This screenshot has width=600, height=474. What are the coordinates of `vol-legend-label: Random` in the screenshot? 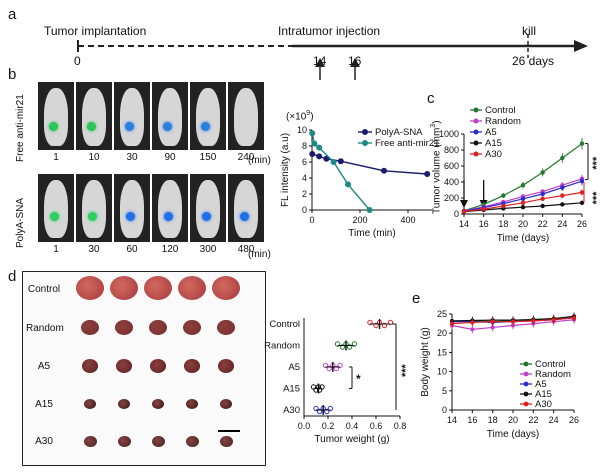 It's located at (503, 121).